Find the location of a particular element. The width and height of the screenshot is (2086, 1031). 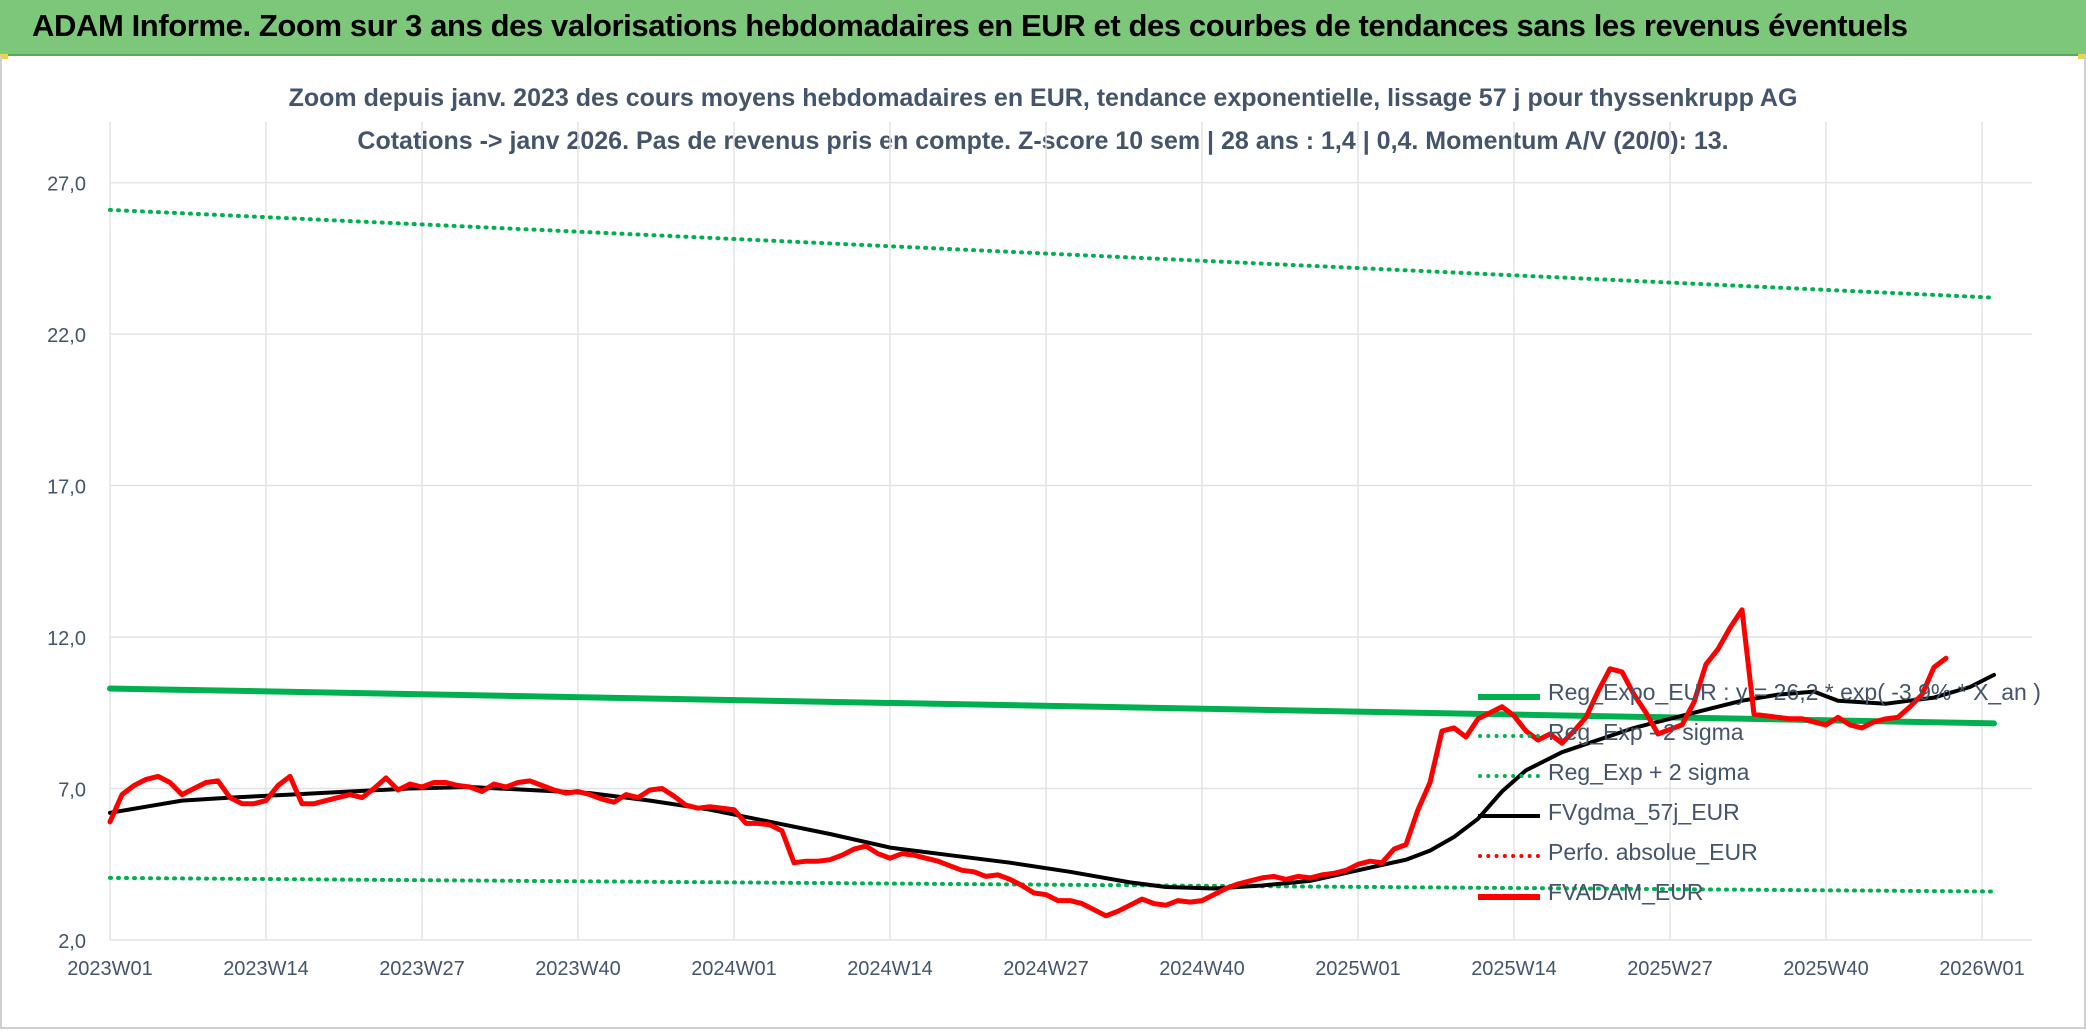

y-tick-label: 27,0 is located at coordinates (66, 185).